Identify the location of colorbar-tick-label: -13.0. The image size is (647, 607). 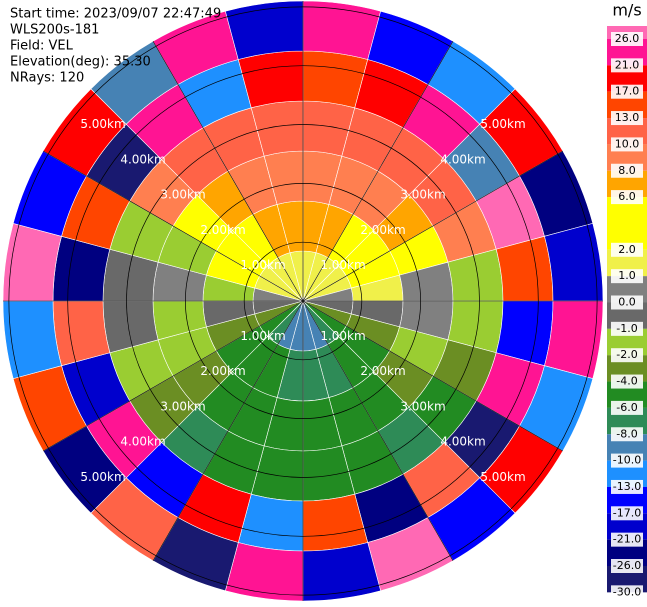
(627, 486).